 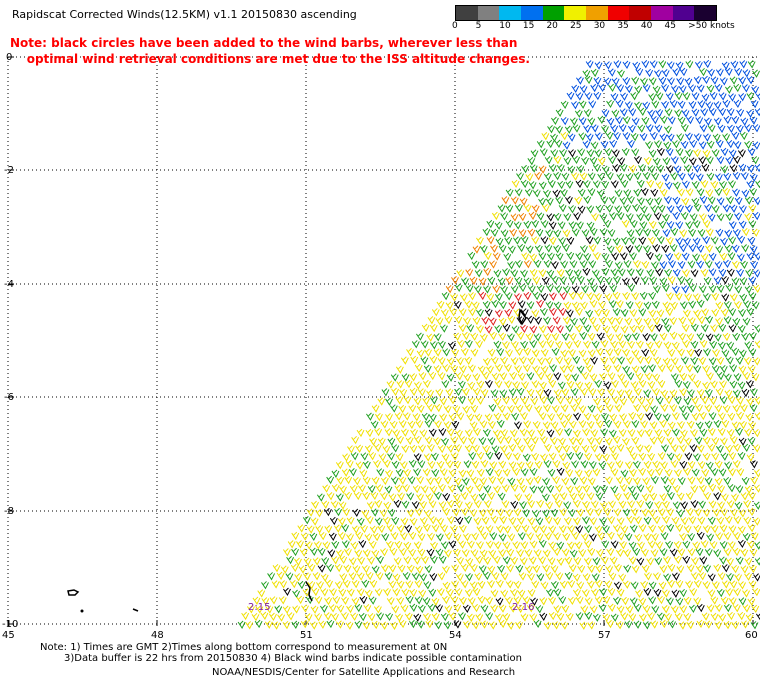 What do you see at coordinates (9, 397) in the screenshot?
I see `y-tick-label: -6` at bounding box center [9, 397].